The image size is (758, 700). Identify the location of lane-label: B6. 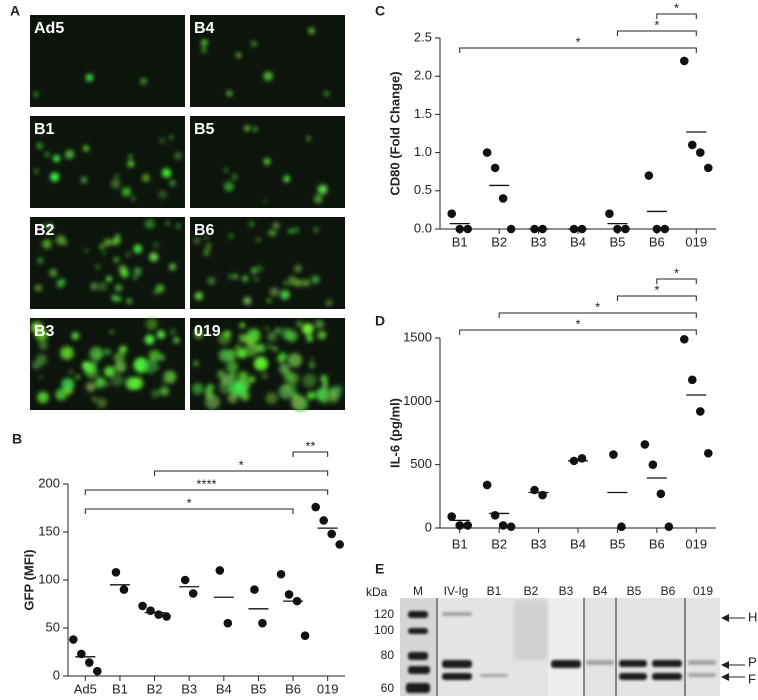
(668, 591).